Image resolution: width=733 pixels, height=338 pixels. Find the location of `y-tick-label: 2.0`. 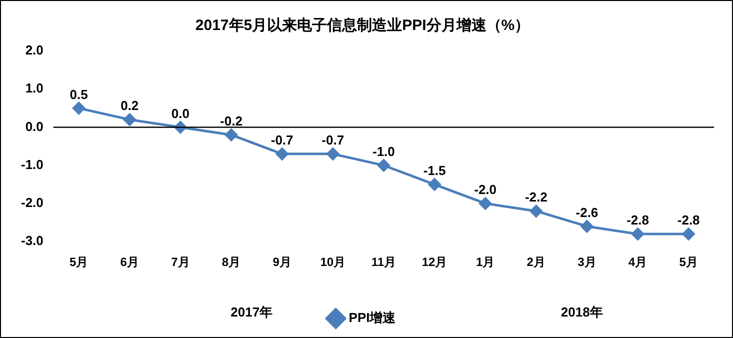

y-tick-label: 2.0 is located at coordinates (34, 50).